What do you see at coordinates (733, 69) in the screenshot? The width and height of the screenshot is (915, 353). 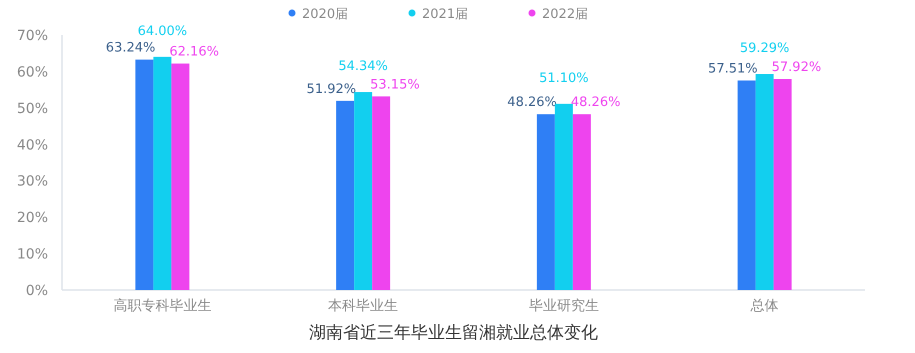 I see `data-label: 57.51%` at bounding box center [733, 69].